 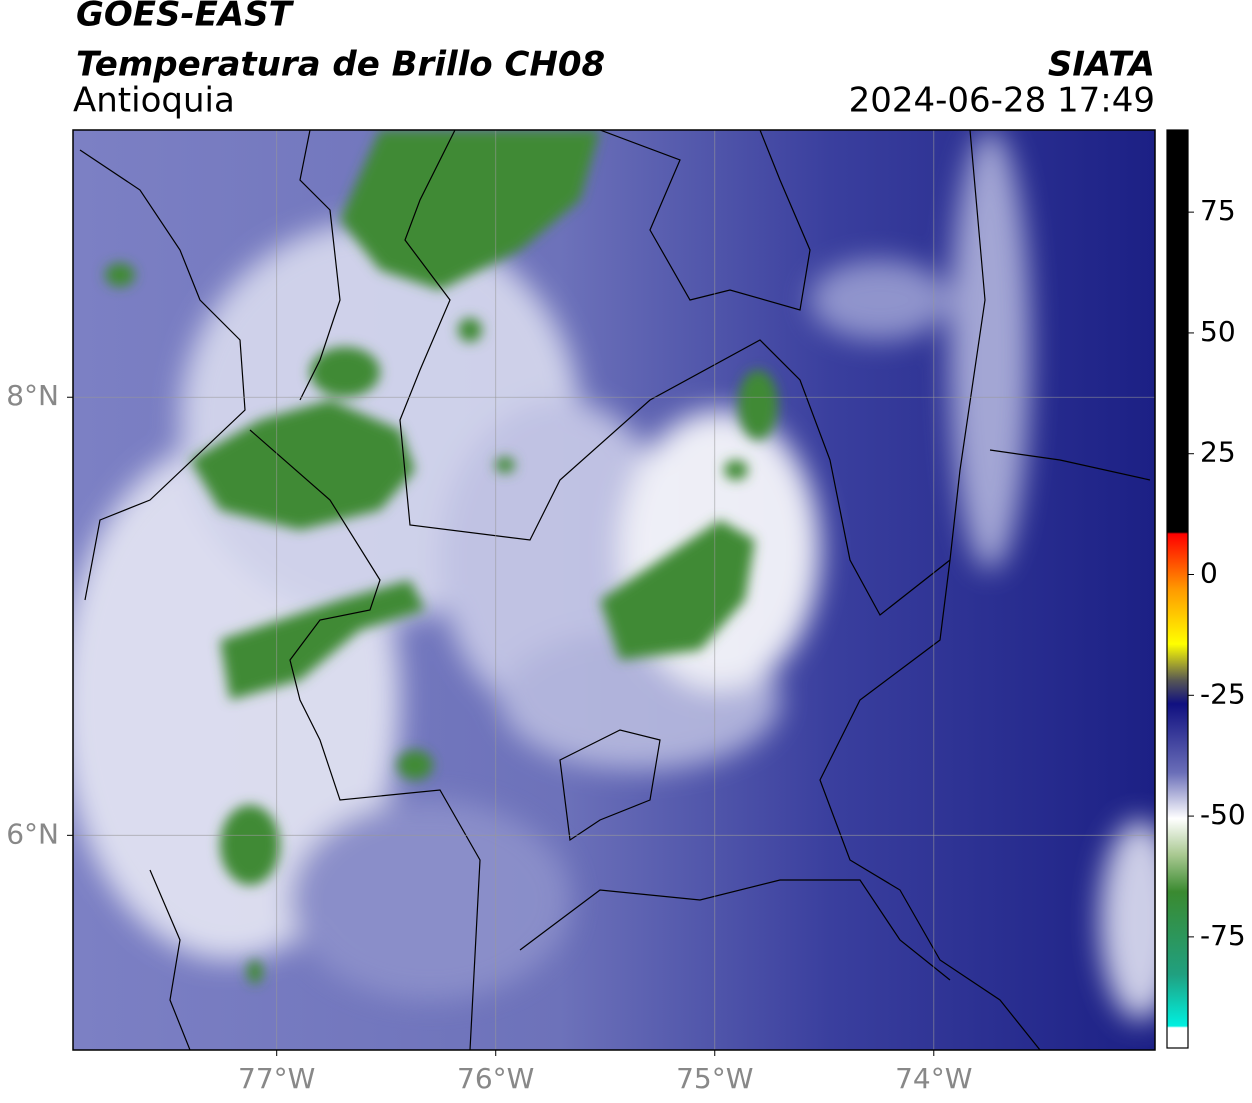 I want to click on colorbar-tick-label: 0, so click(x=1209, y=573).